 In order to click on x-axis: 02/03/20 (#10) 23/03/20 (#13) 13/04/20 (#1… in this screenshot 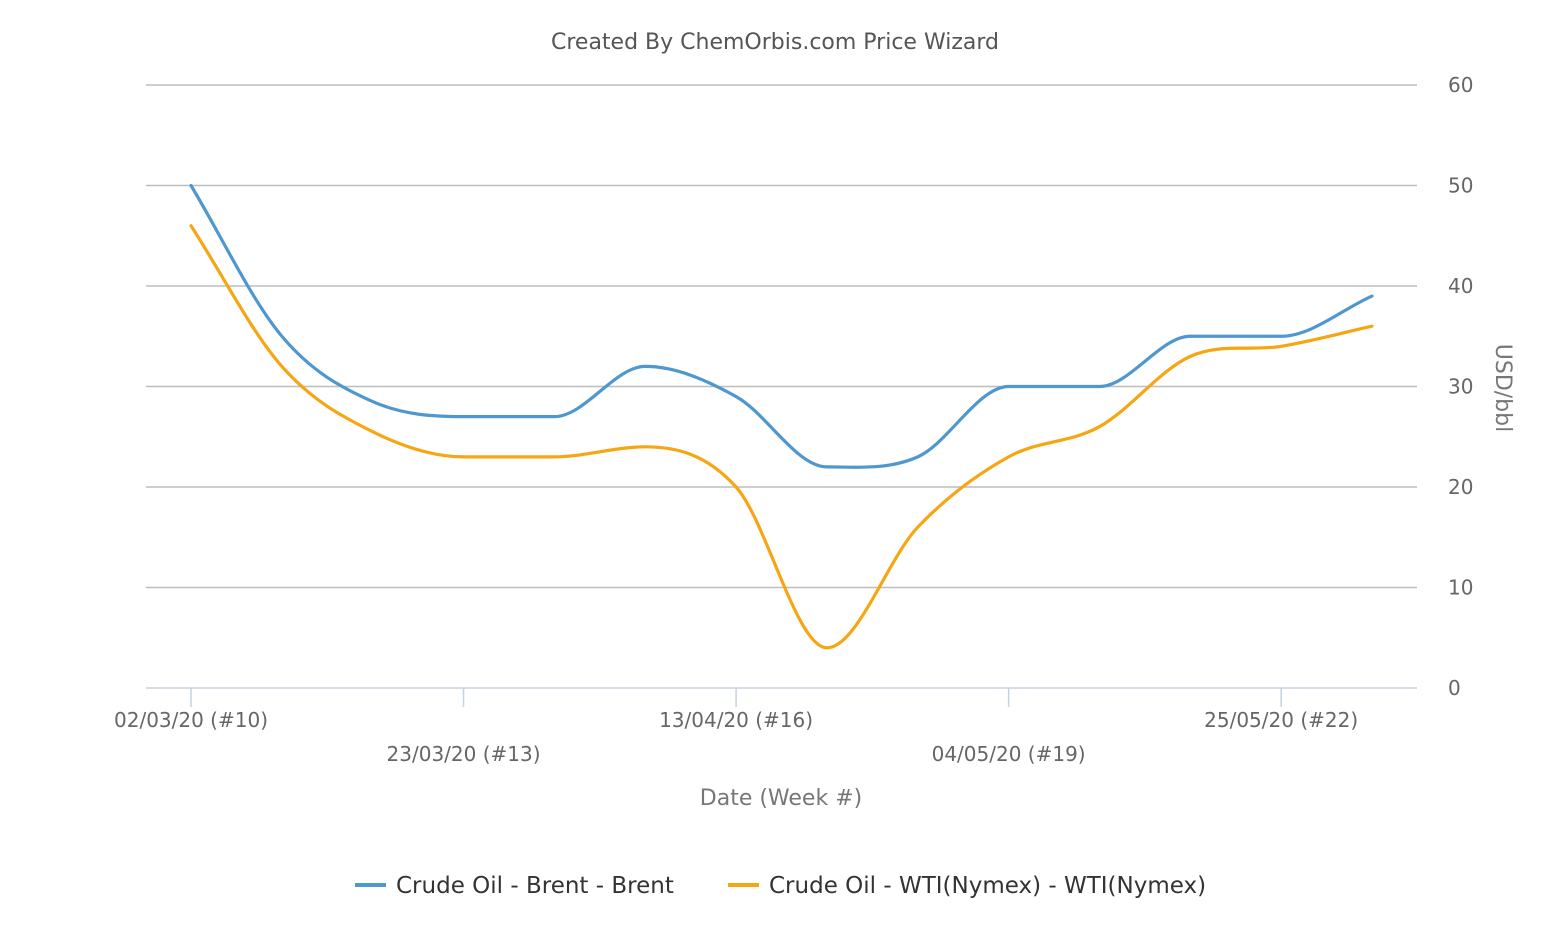, I will do `click(765, 726)`.